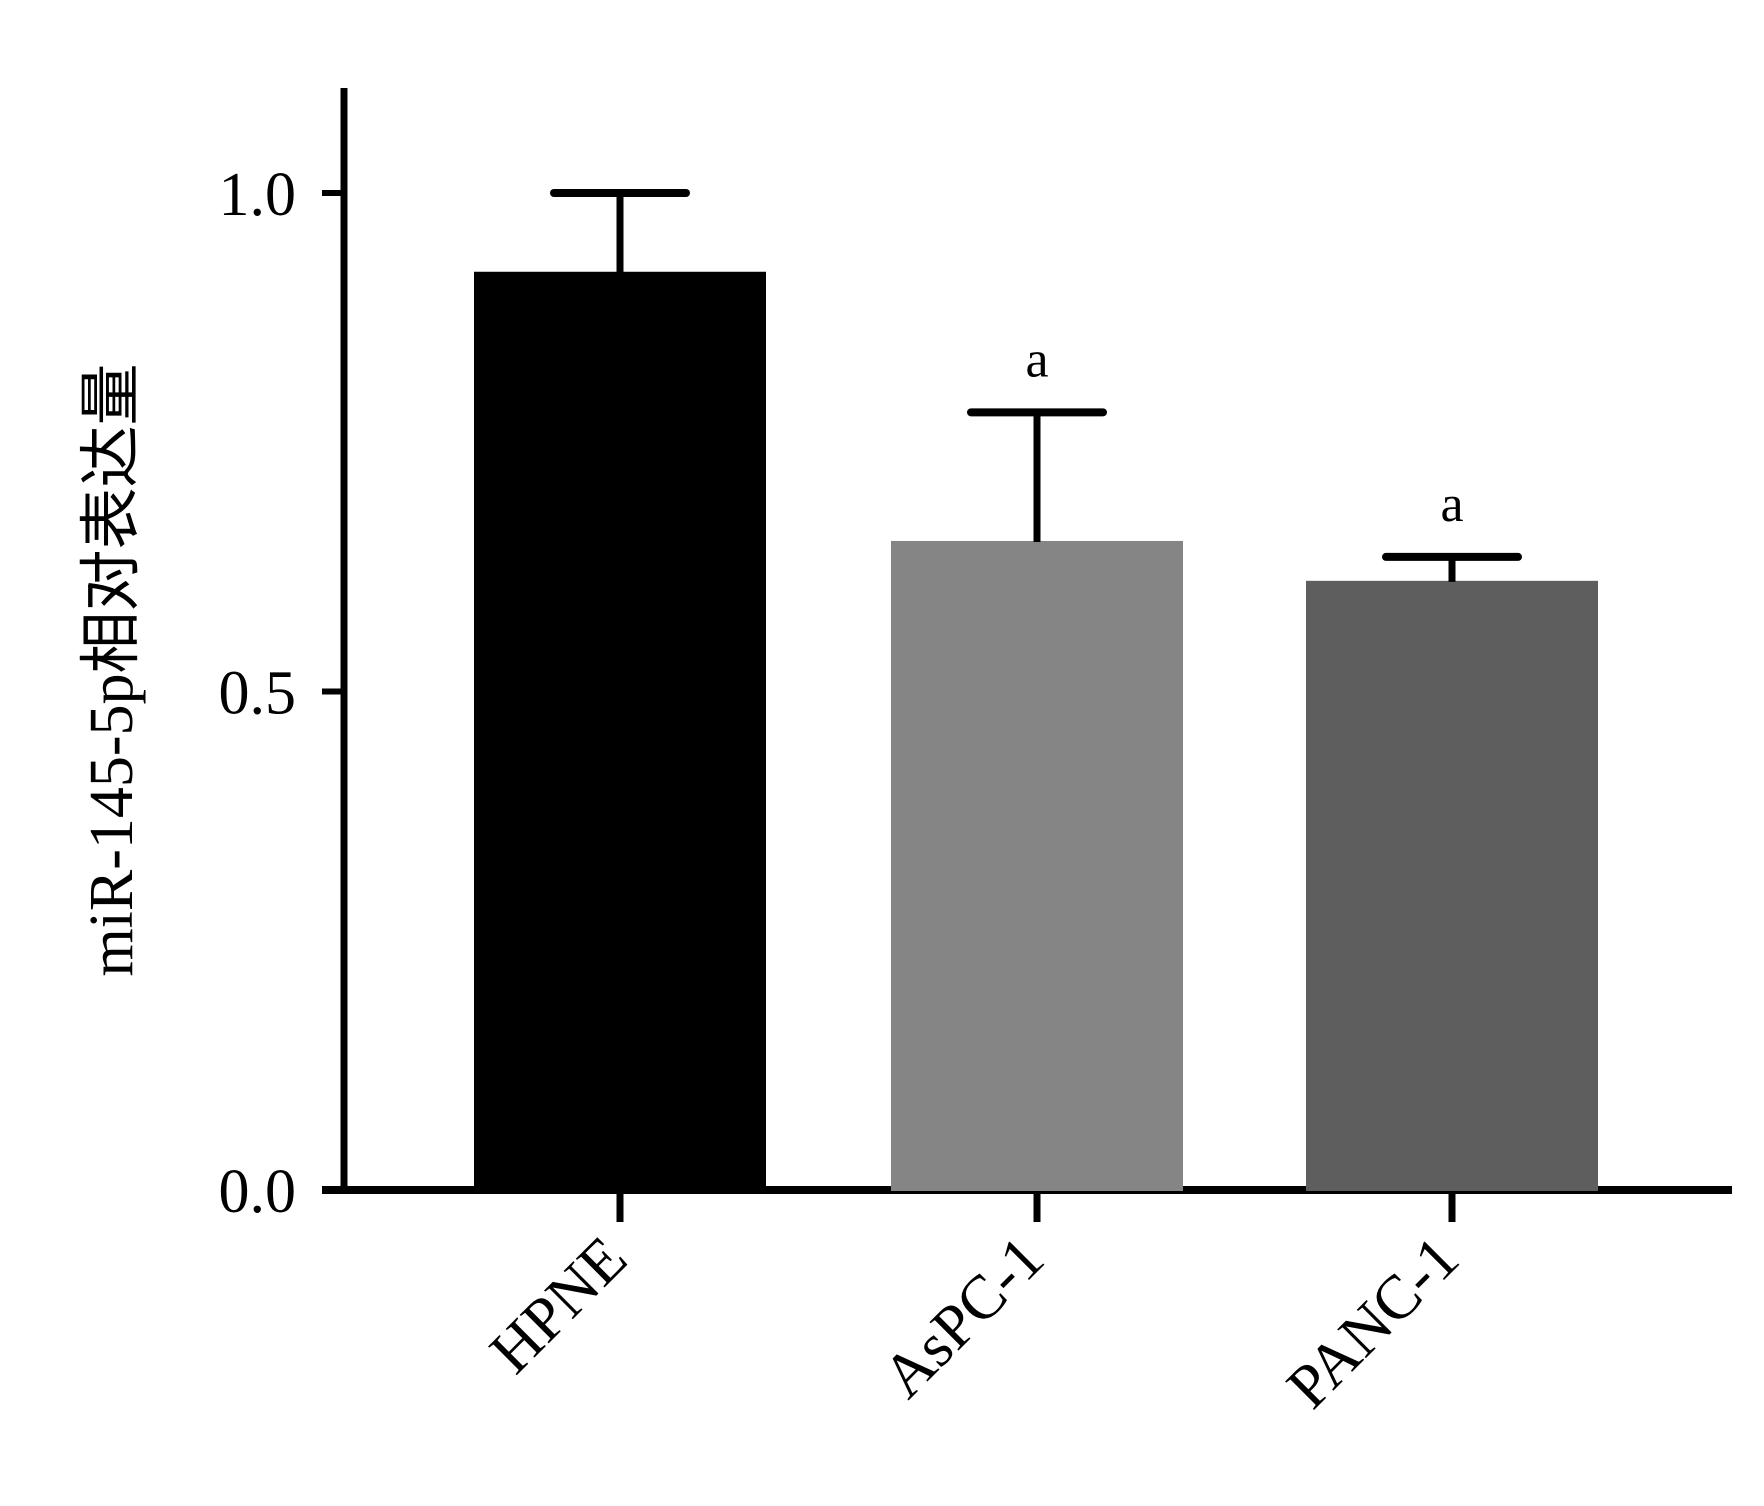 This screenshot has width=1764, height=1506. What do you see at coordinates (963, 1317) in the screenshot?
I see `x-tick-label: AsPC-1` at bounding box center [963, 1317].